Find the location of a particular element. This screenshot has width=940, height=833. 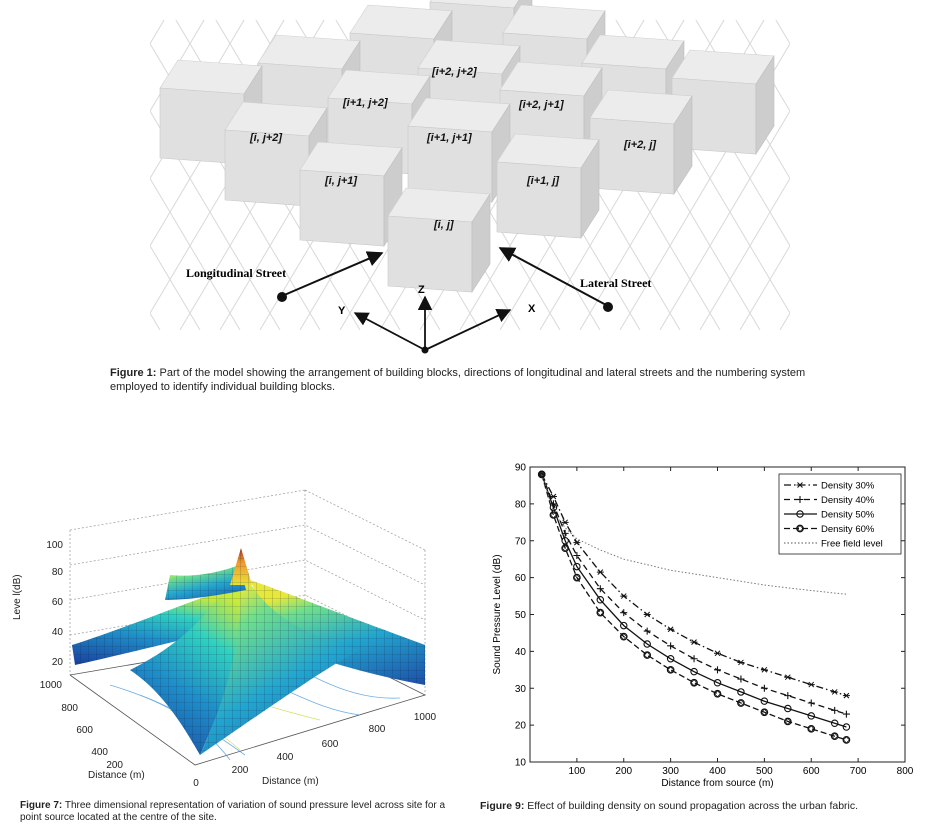

y-tick-label: 30 is located at coordinates (521, 689).